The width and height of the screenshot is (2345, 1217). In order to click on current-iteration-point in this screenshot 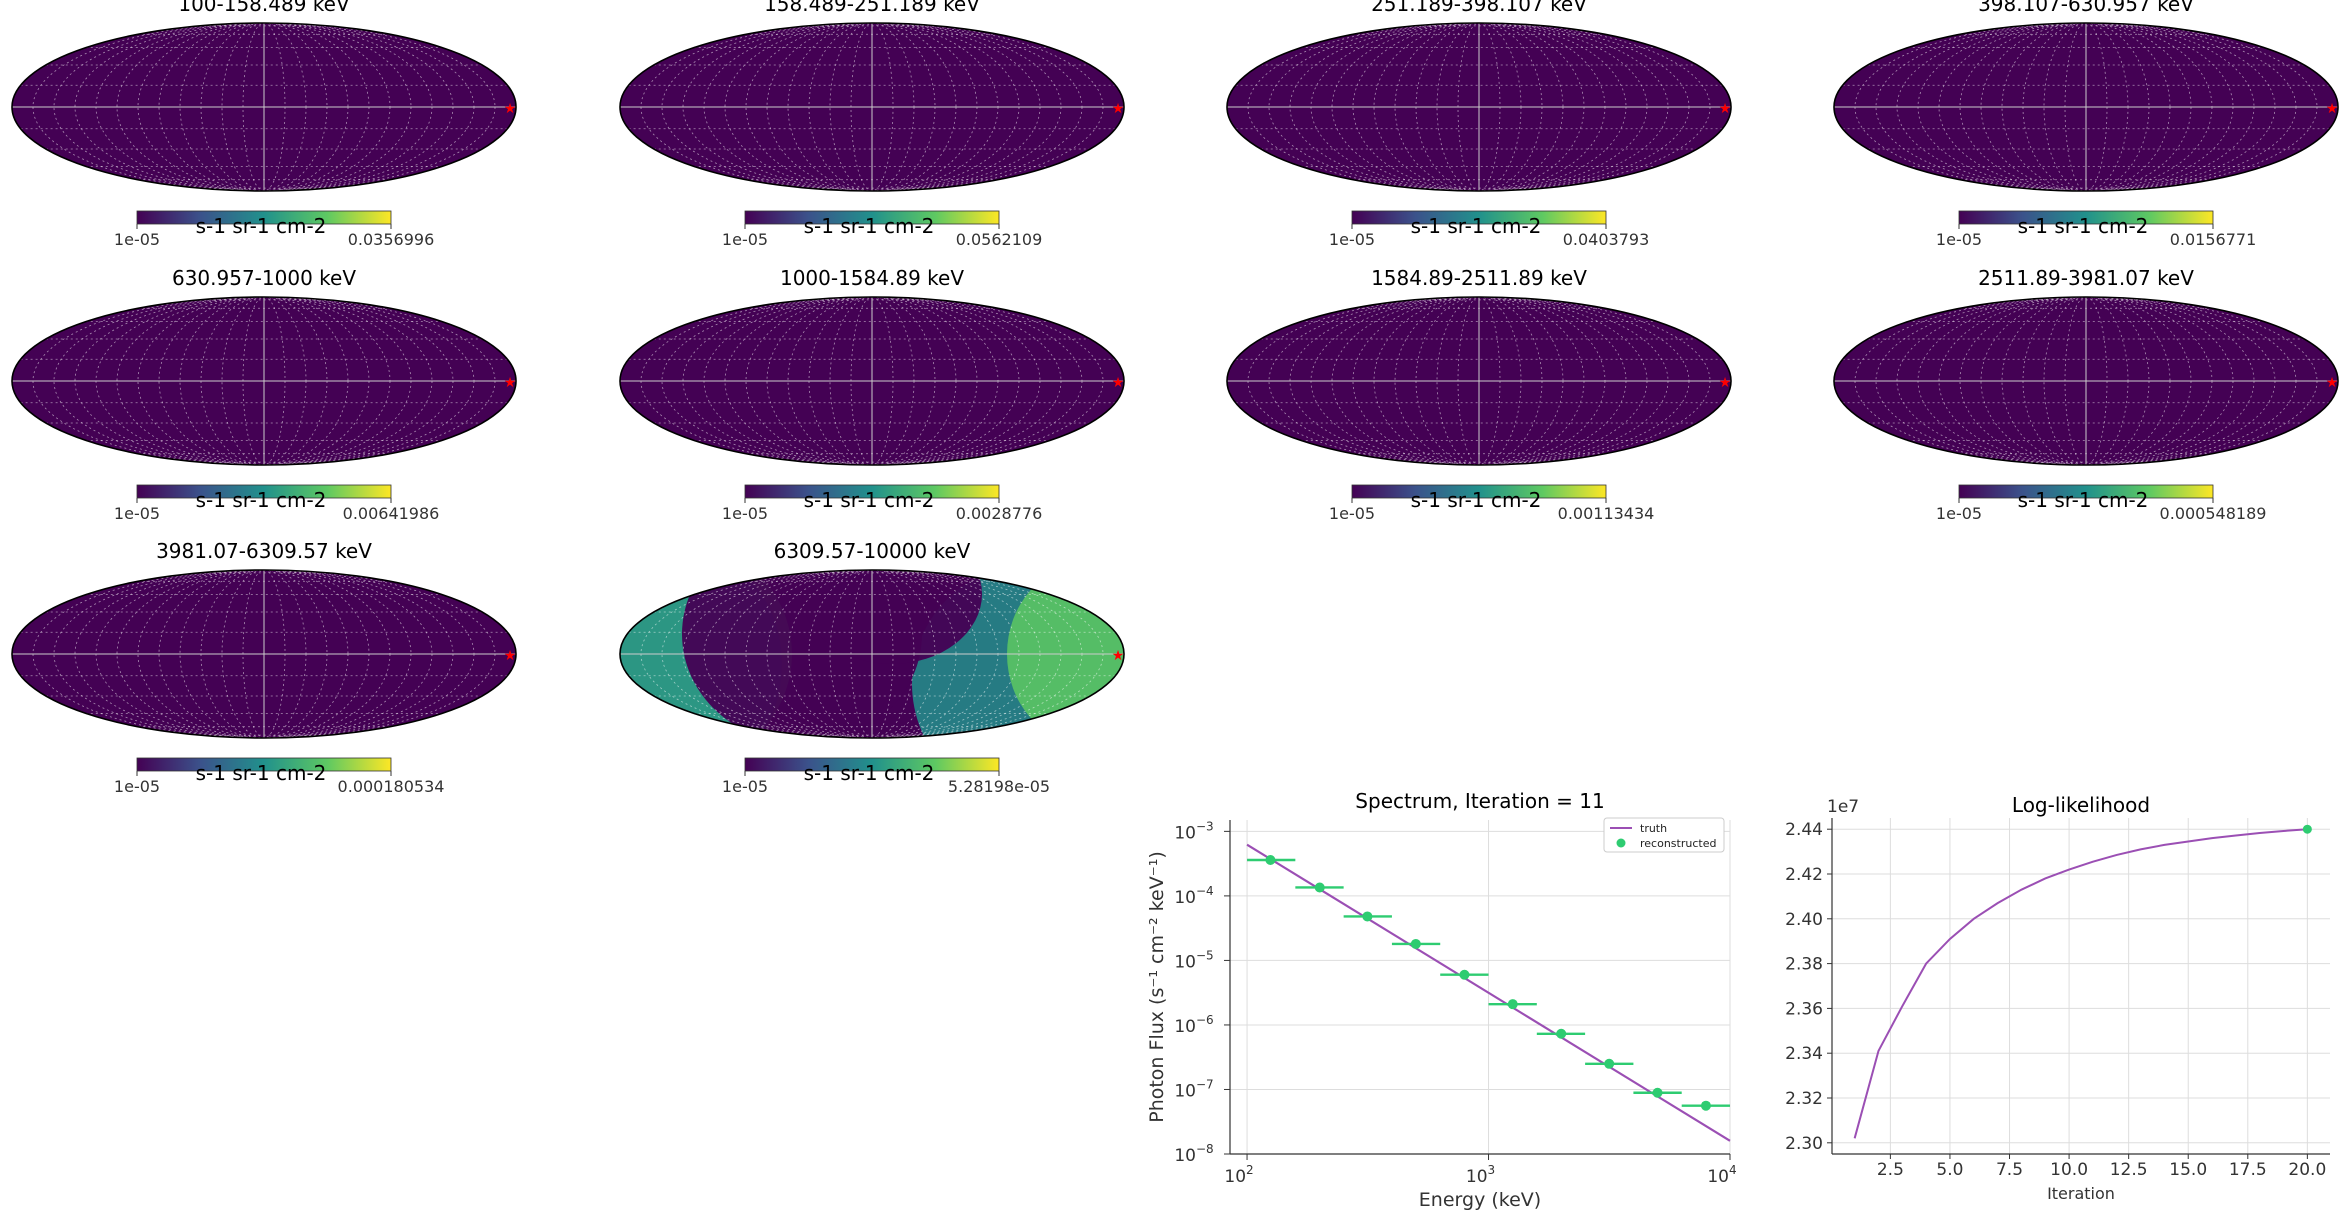, I will do `click(2307, 829)`.